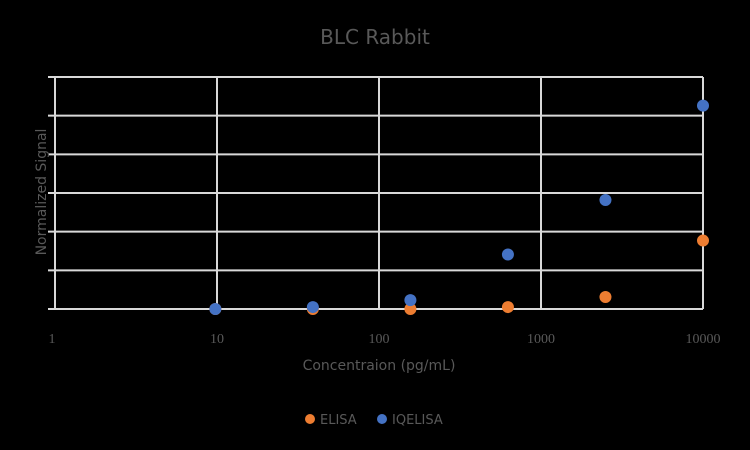 The width and height of the screenshot is (750, 450). What do you see at coordinates (338, 420) in the screenshot?
I see `legend-label: ELISA` at bounding box center [338, 420].